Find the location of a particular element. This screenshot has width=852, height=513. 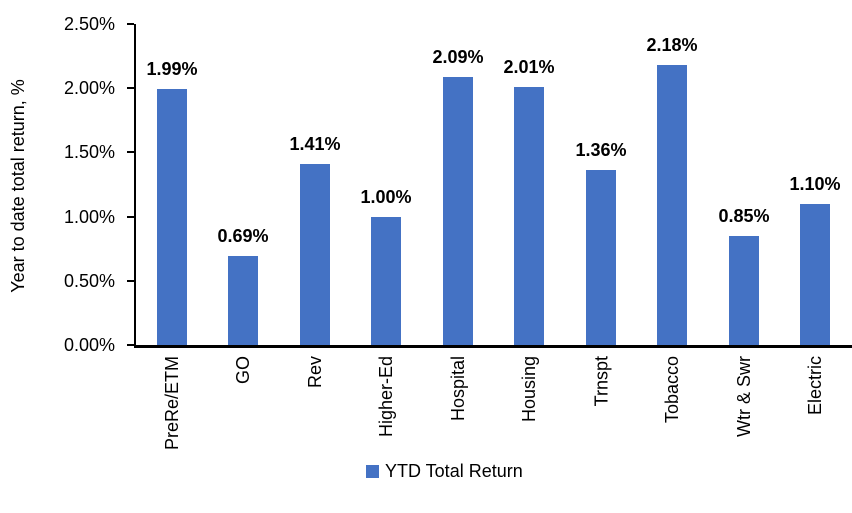

x-category-label: PreRe/ETM is located at coordinates (172, 403).